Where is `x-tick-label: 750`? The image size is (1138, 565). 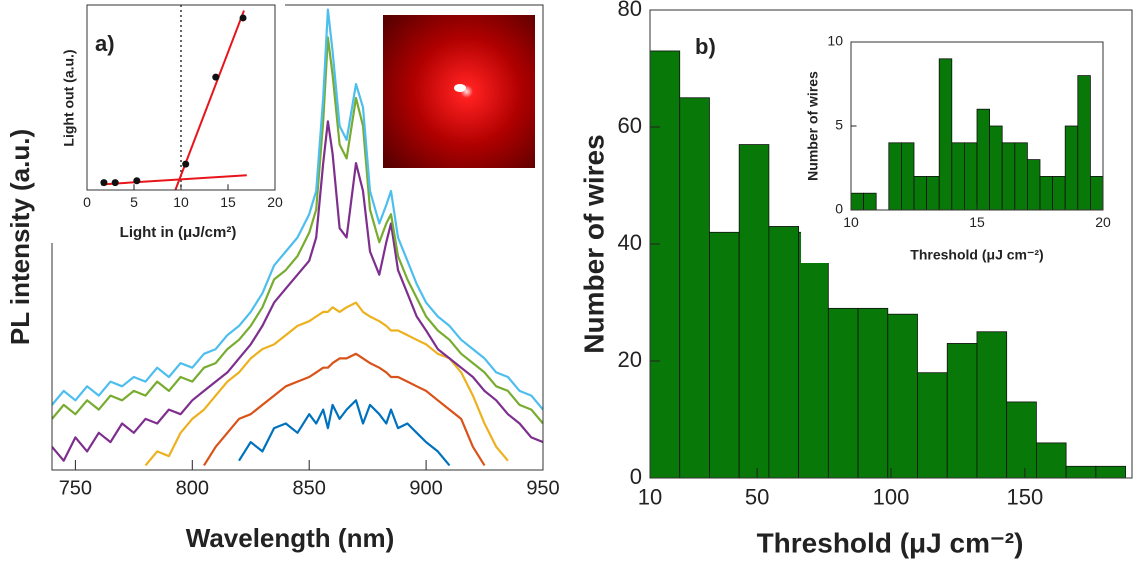 x-tick-label: 750 is located at coordinates (75, 488).